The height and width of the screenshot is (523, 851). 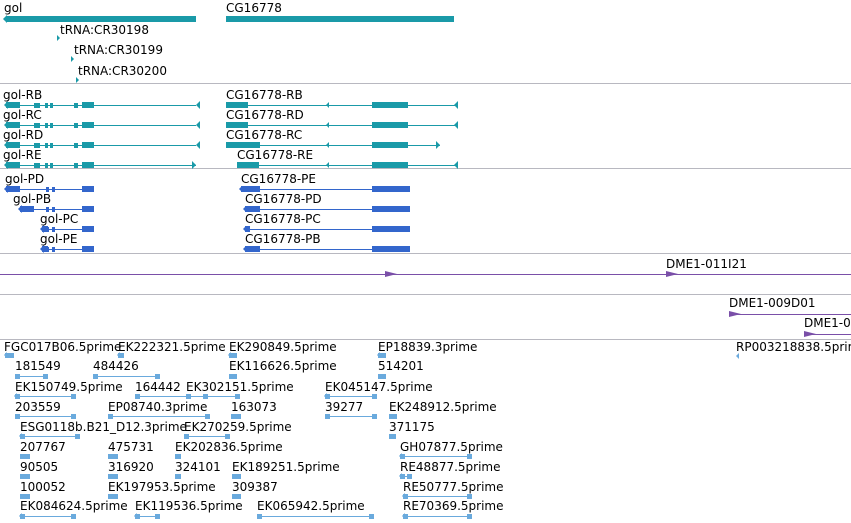 I want to click on est-label: 371175, so click(x=412, y=427).